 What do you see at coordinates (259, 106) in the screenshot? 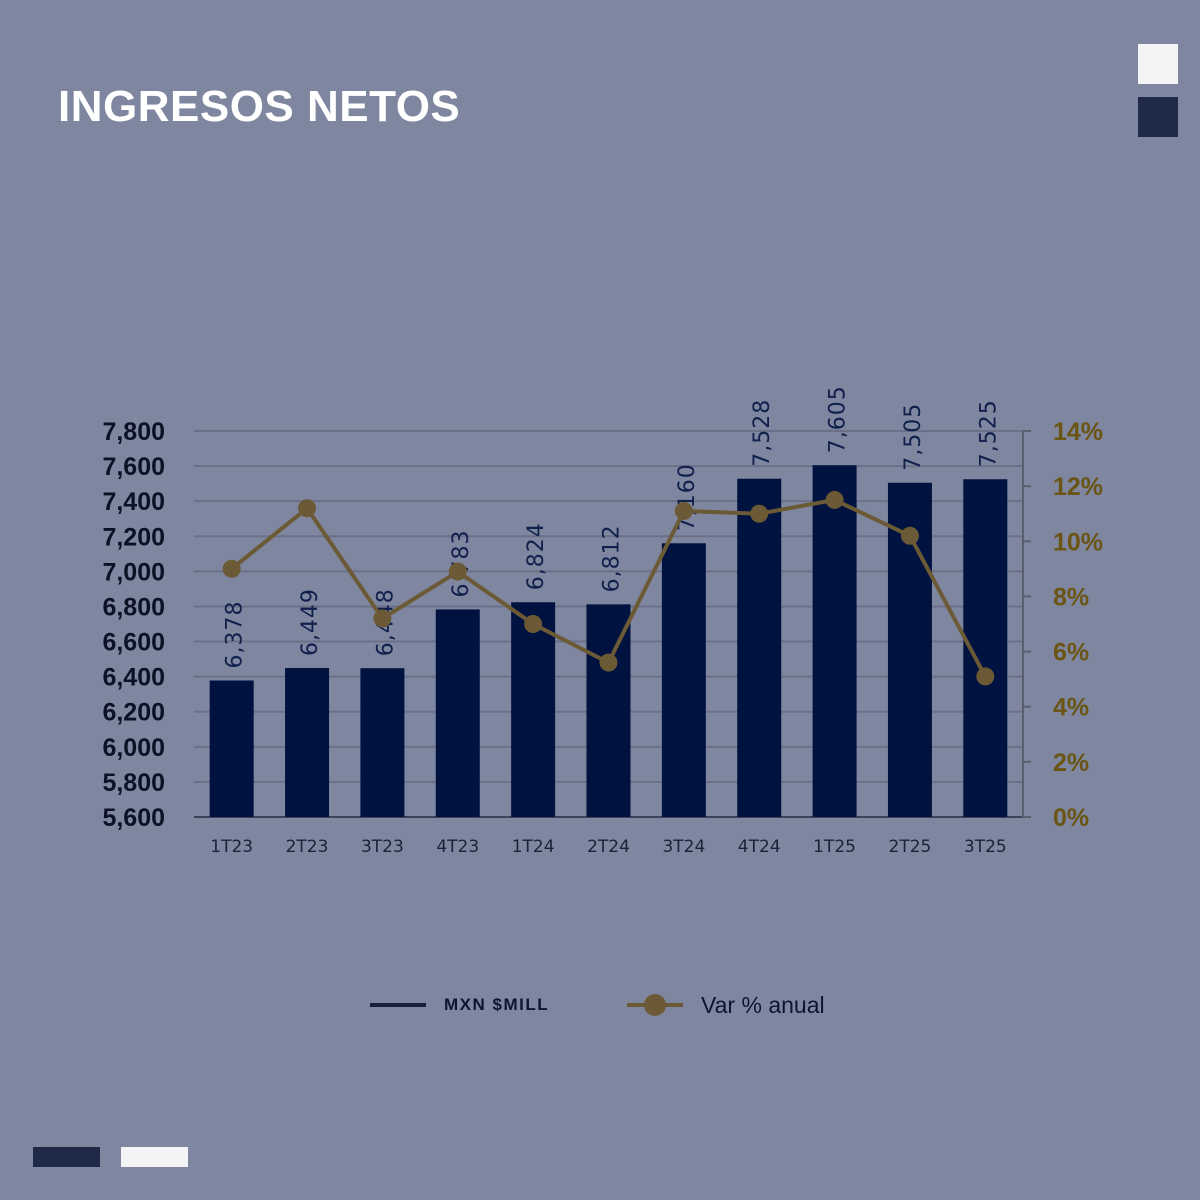
I see `page-title: INGRESOS NETOS` at bounding box center [259, 106].